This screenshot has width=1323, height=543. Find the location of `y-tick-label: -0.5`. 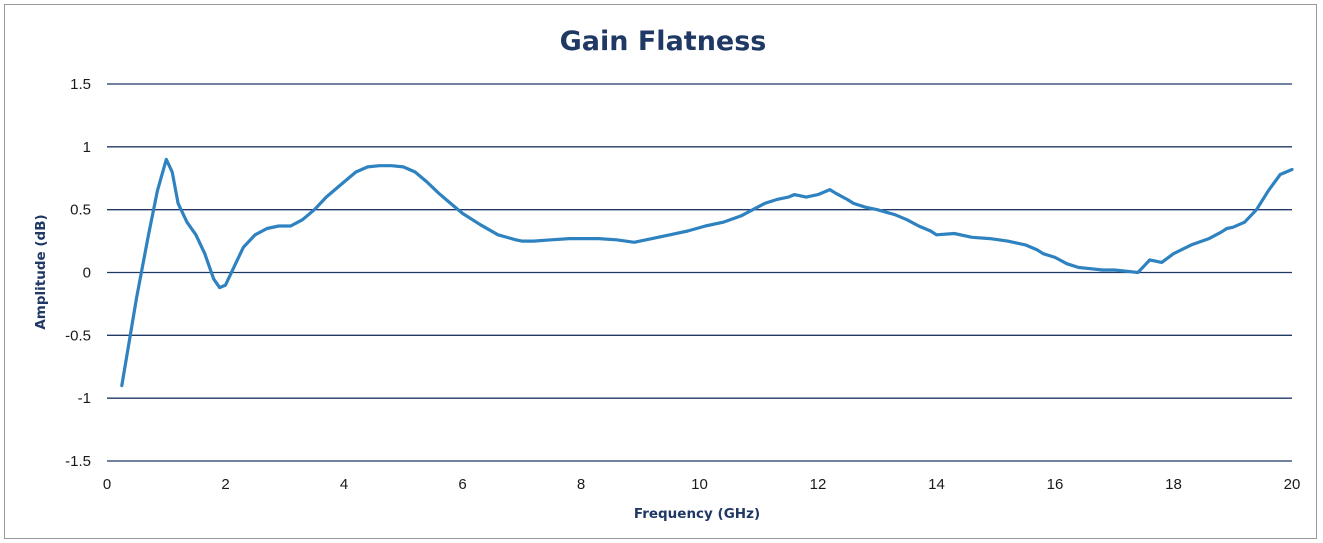

y-tick-label: -0.5 is located at coordinates (78, 335).